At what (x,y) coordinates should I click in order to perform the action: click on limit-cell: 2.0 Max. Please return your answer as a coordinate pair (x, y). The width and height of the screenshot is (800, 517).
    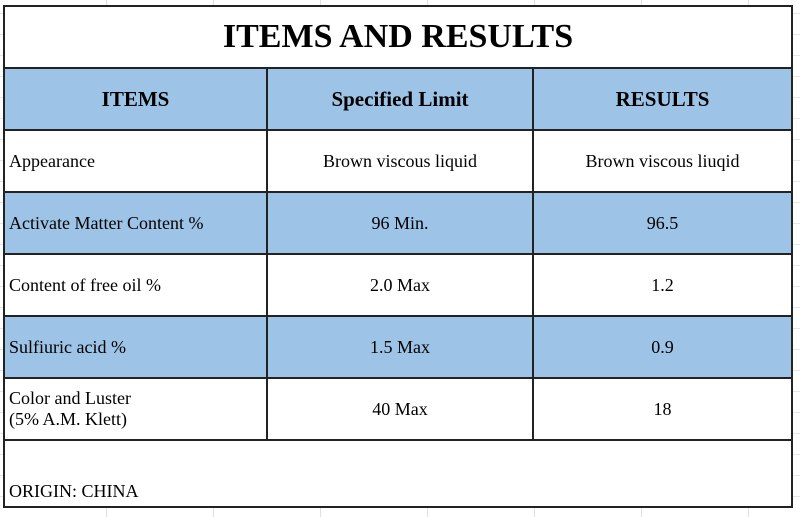
    Looking at the image, I should click on (400, 285).